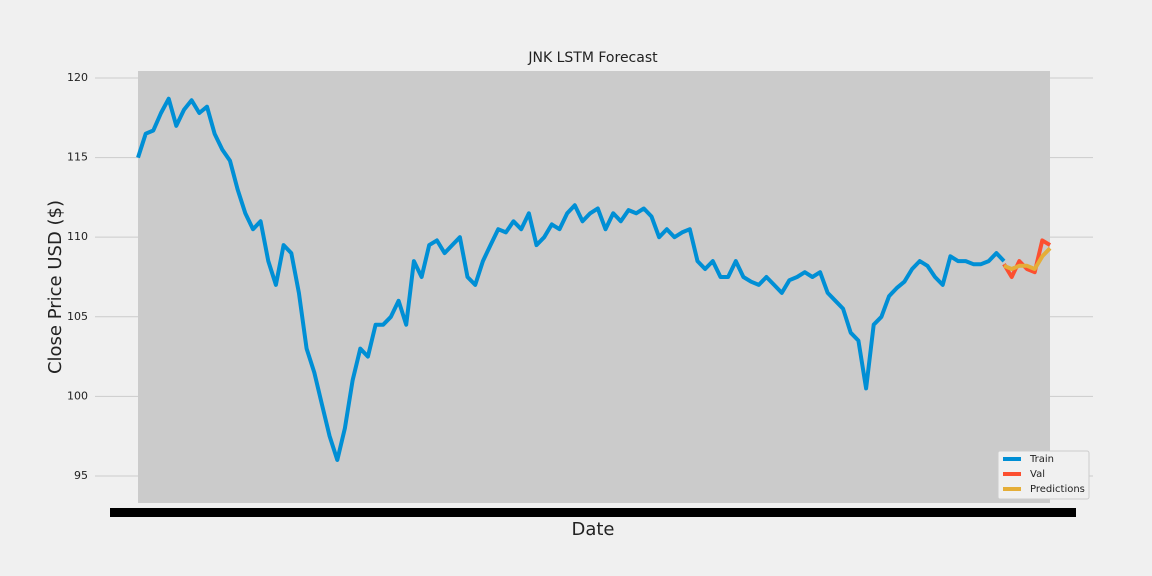 This screenshot has height=576, width=1152. Describe the element at coordinates (55, 287) in the screenshot. I see `y-axis-label: Close Price USD ($)` at that location.